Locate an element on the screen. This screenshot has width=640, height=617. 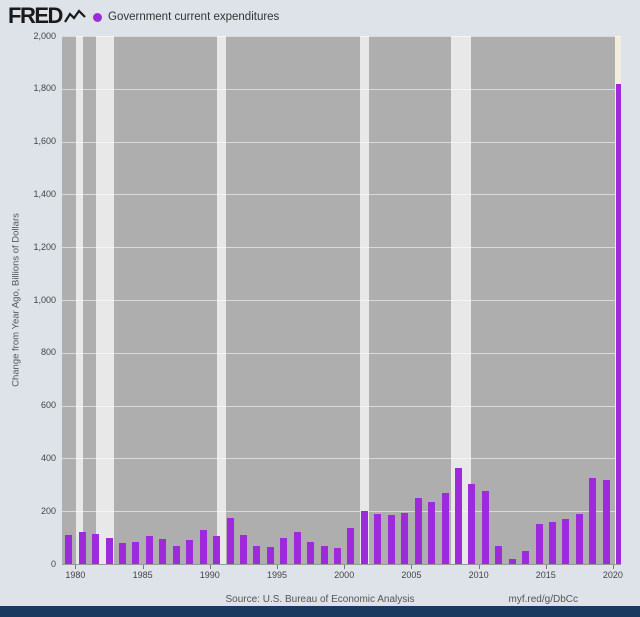
bar-2016 is located at coordinates (566, 541).